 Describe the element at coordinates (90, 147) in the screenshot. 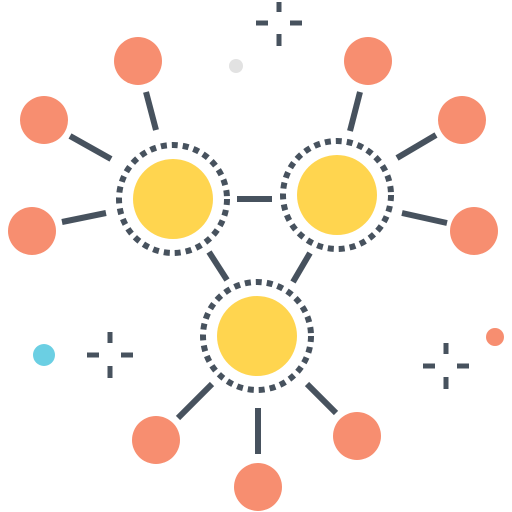

I see `spoke-left-mid` at that location.